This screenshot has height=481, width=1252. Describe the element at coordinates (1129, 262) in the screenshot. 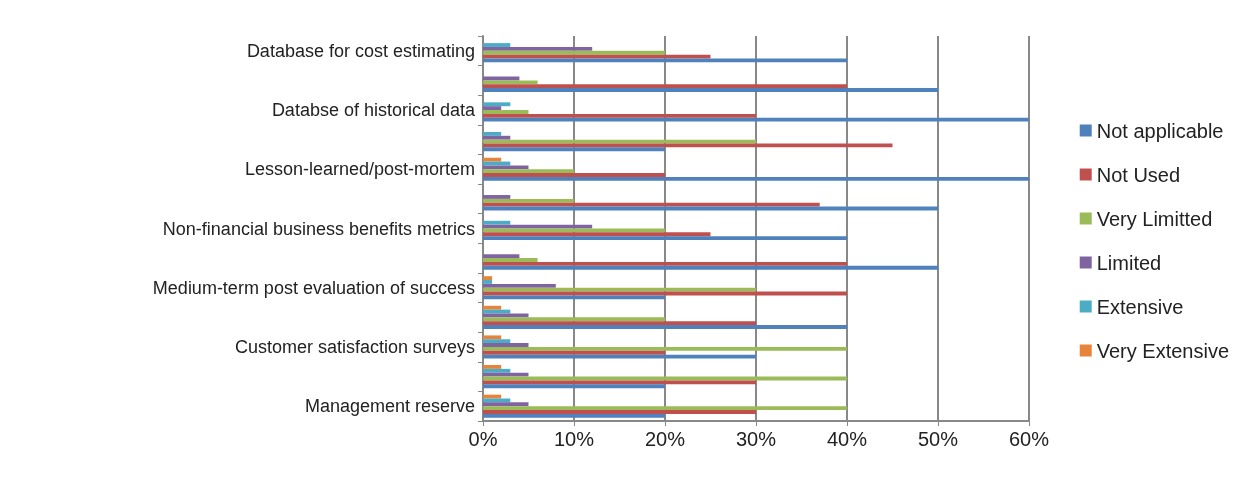

I see `legend-label: Limited` at that location.